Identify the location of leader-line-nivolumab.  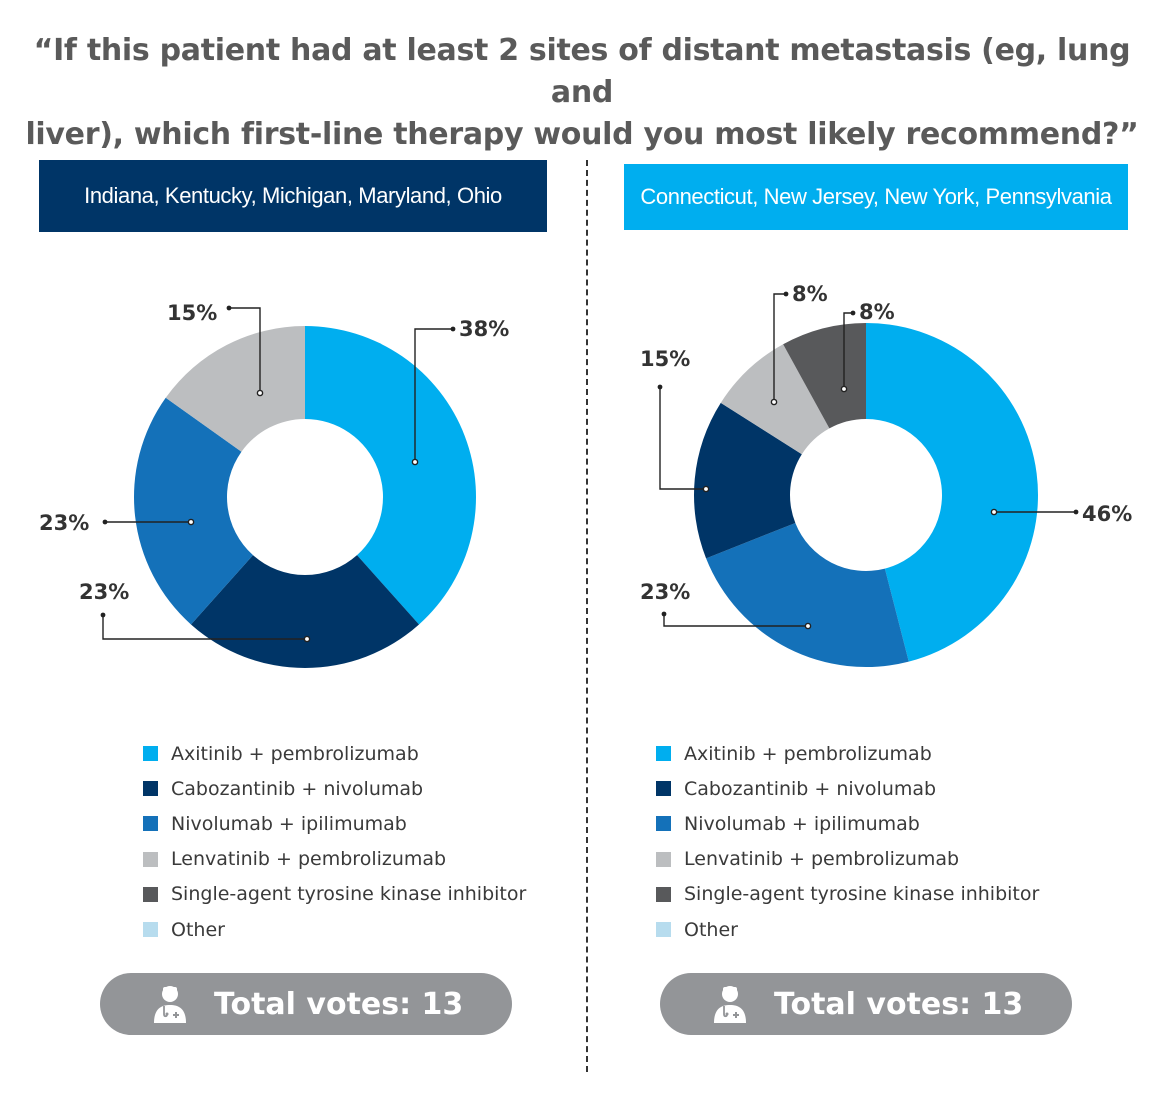
(735, 620).